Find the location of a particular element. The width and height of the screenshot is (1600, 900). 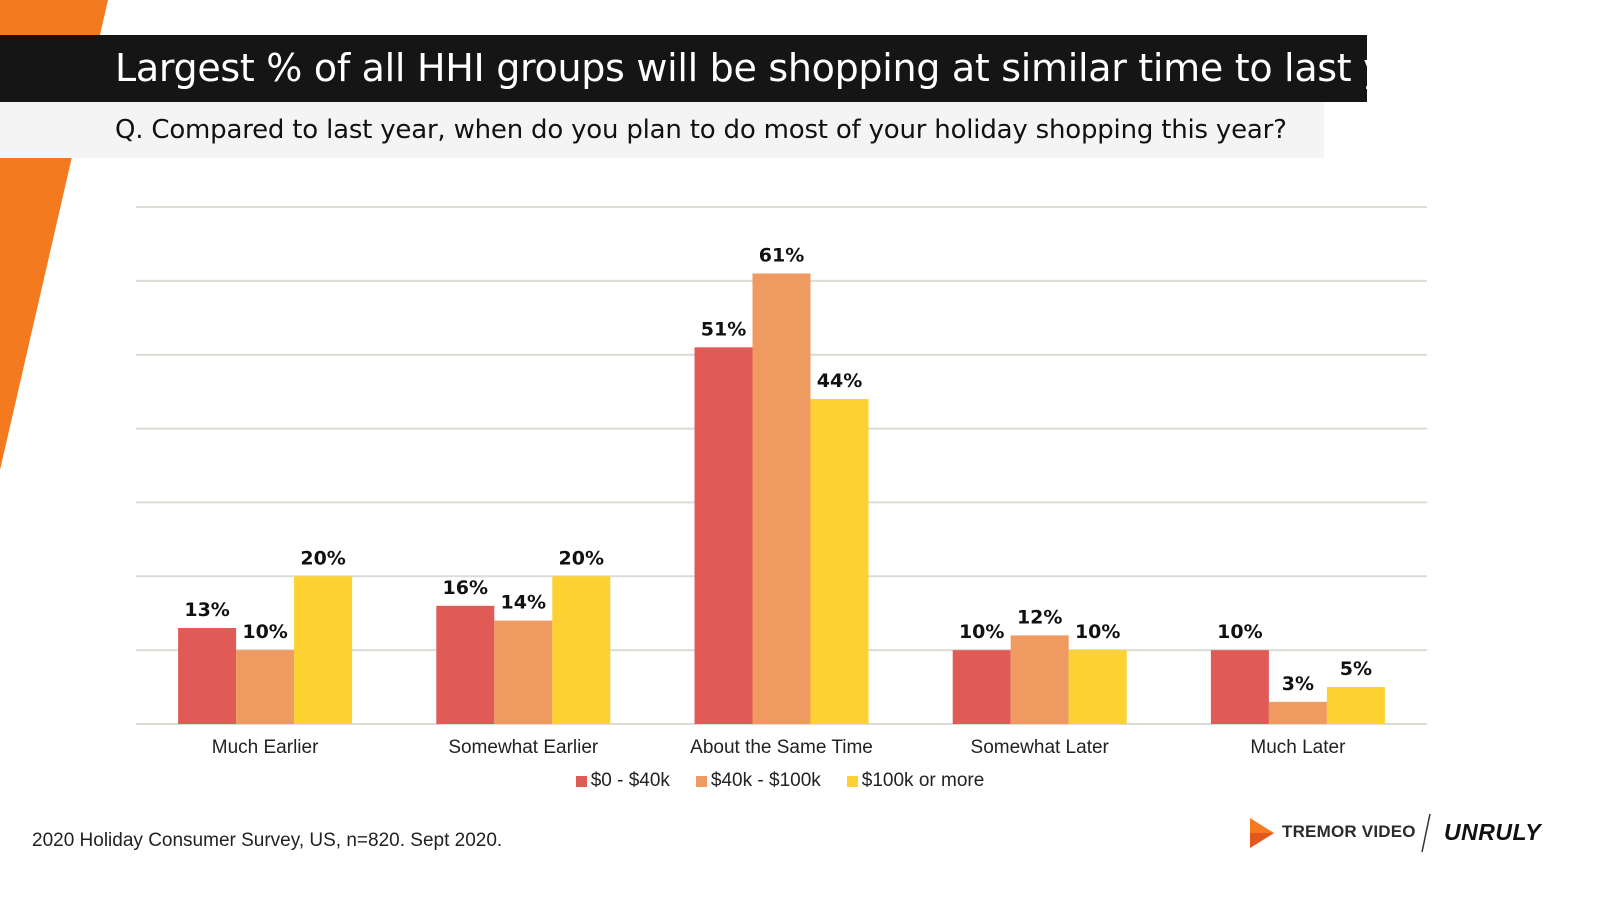

data-label: 61% is located at coordinates (781, 255).